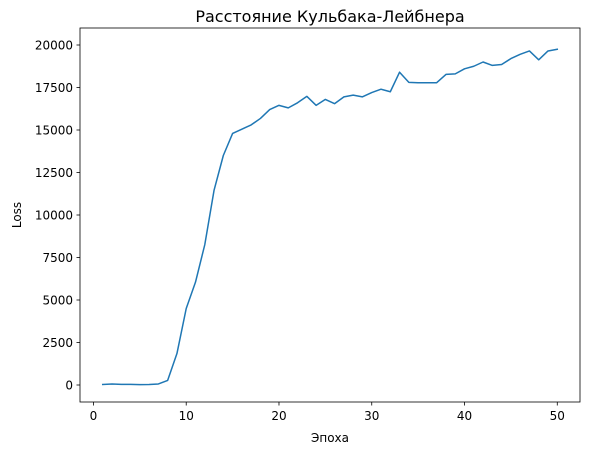 The height and width of the screenshot is (455, 589). I want to click on x-tick-label: 20, so click(278, 416).